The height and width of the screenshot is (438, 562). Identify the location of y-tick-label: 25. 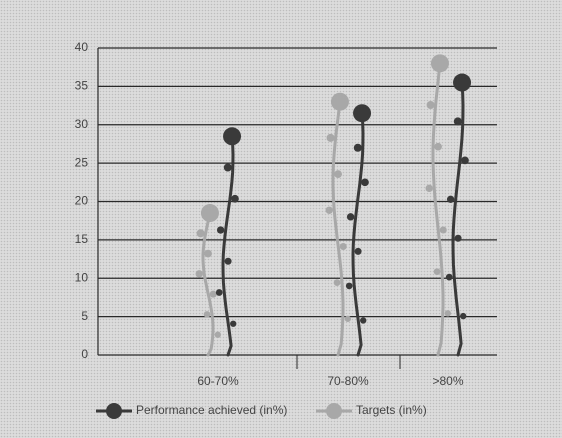
(82, 162).